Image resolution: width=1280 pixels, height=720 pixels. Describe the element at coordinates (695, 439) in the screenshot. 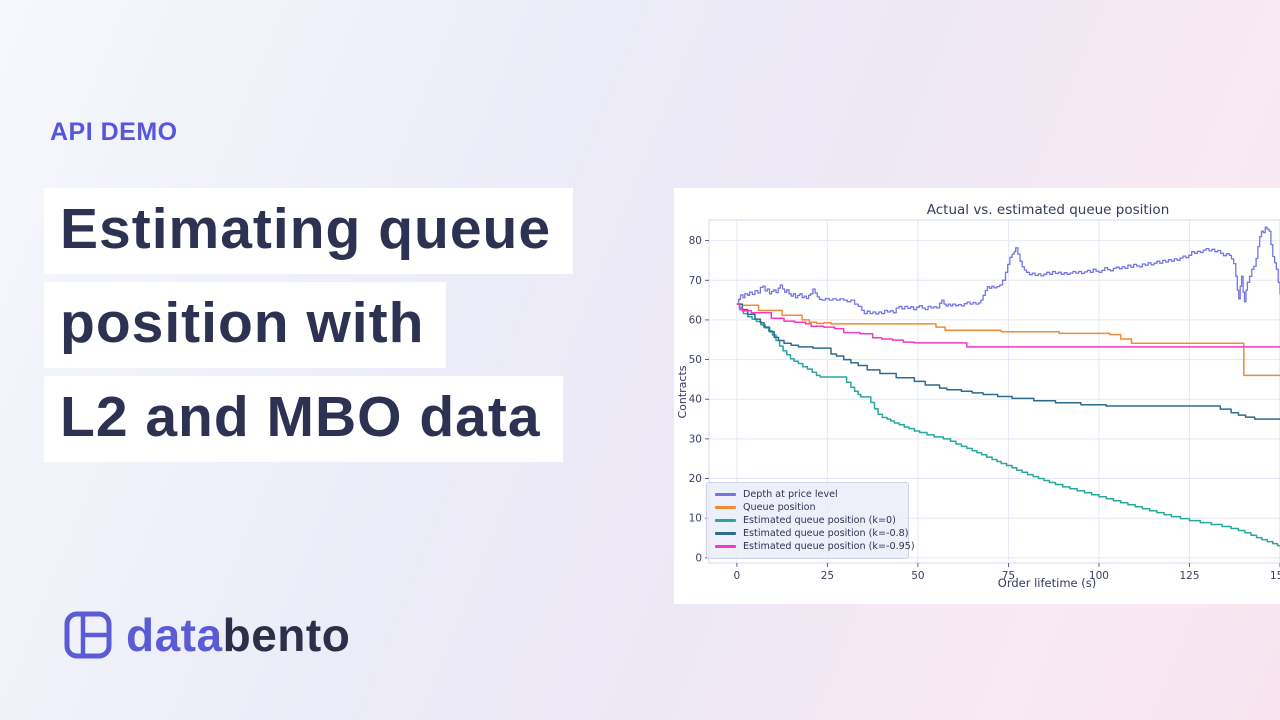

I see `svg-text: 30` at that location.